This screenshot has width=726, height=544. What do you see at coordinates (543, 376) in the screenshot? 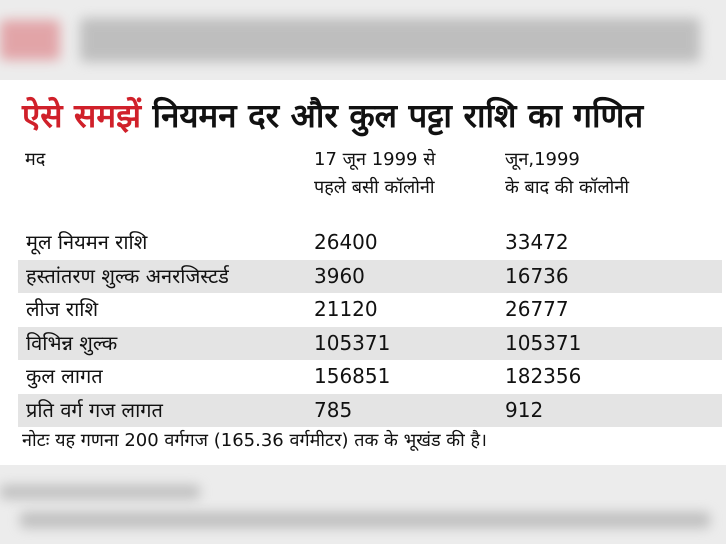
I see `value-cell: 182356` at bounding box center [543, 376].